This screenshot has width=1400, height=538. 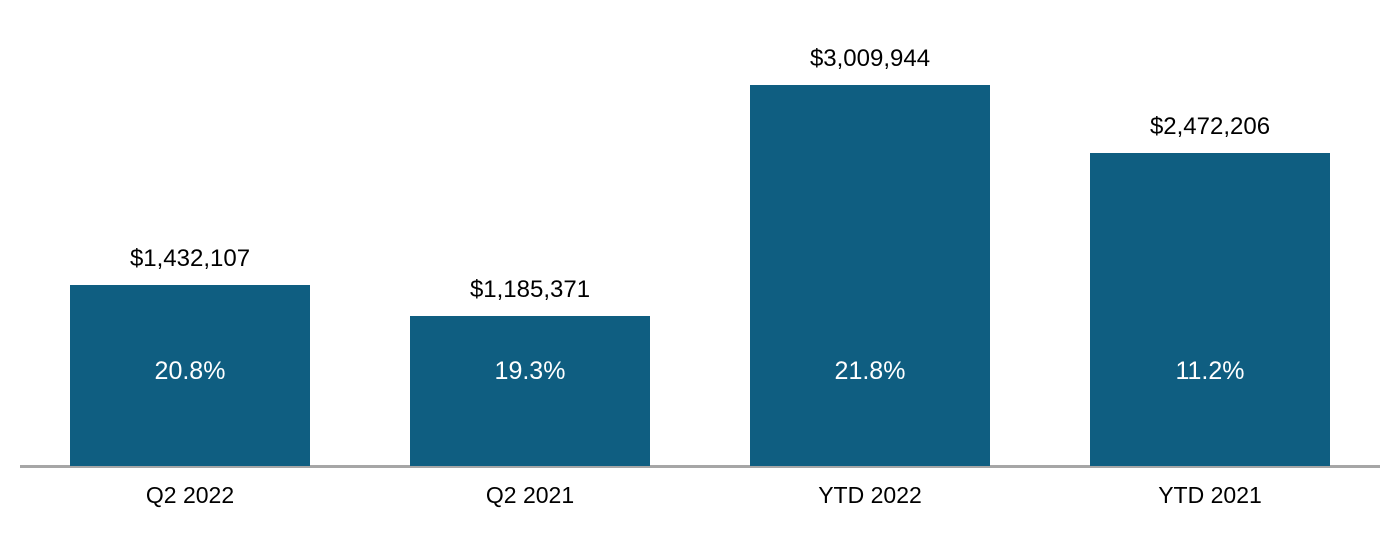 What do you see at coordinates (870, 495) in the screenshot?
I see `x-axis-label: YTD 2022` at bounding box center [870, 495].